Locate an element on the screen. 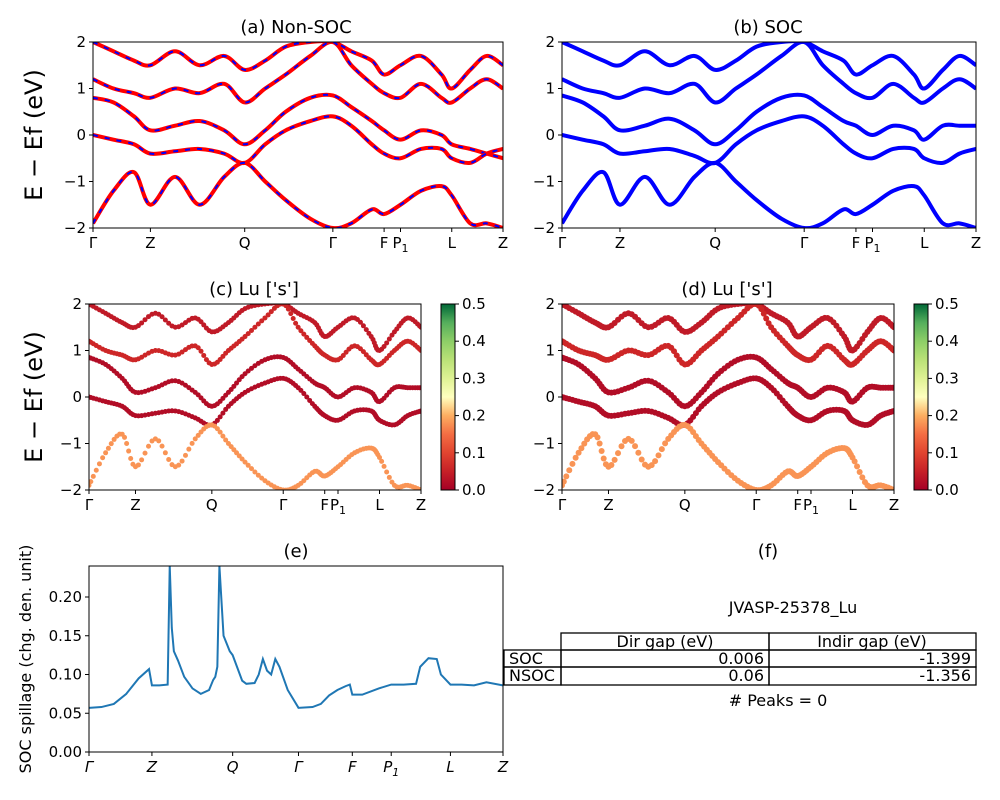 This screenshot has width=1000, height=800. panel-b-title: (b) SOC is located at coordinates (767, 27).